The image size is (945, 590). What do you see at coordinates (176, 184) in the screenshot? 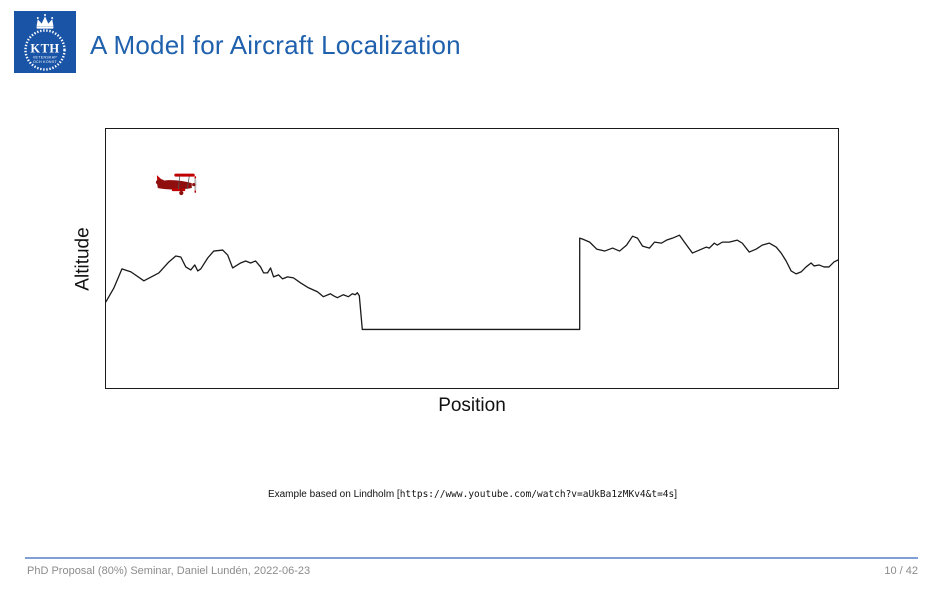
I see `airplane-icon` at bounding box center [176, 184].